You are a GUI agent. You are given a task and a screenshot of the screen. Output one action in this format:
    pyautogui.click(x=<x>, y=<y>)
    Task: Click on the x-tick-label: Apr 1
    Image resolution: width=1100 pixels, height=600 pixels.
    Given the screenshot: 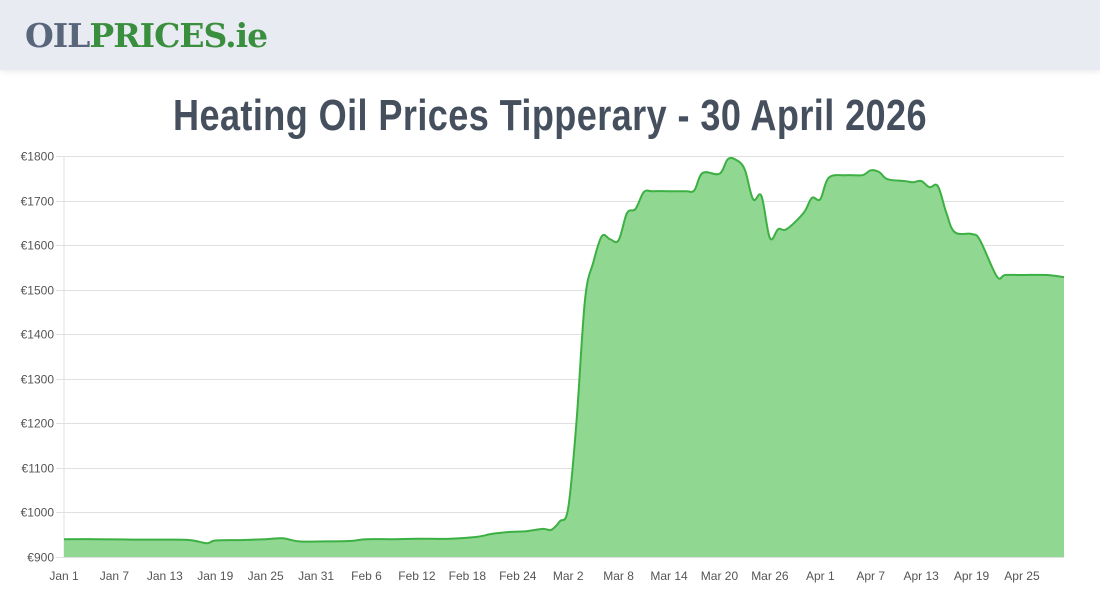 What is the action you would take?
    pyautogui.click(x=820, y=576)
    